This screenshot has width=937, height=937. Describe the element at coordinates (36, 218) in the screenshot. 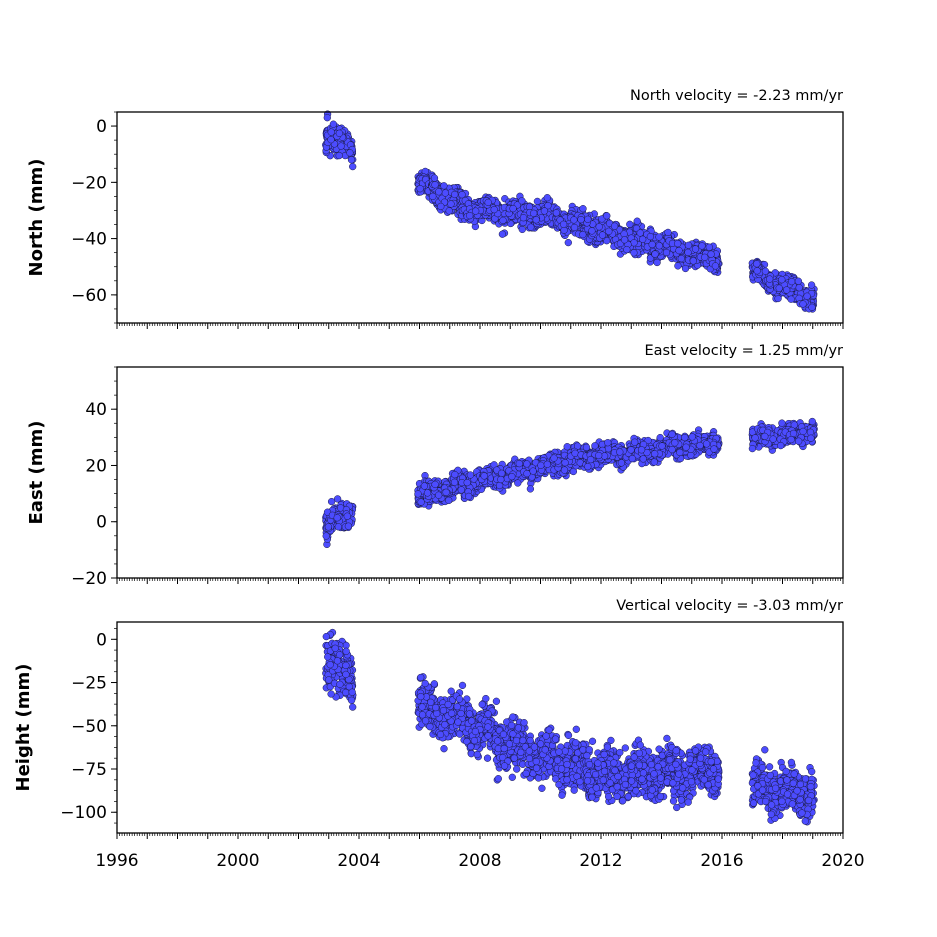

I see `y-axis-label: North (mm)` at that location.